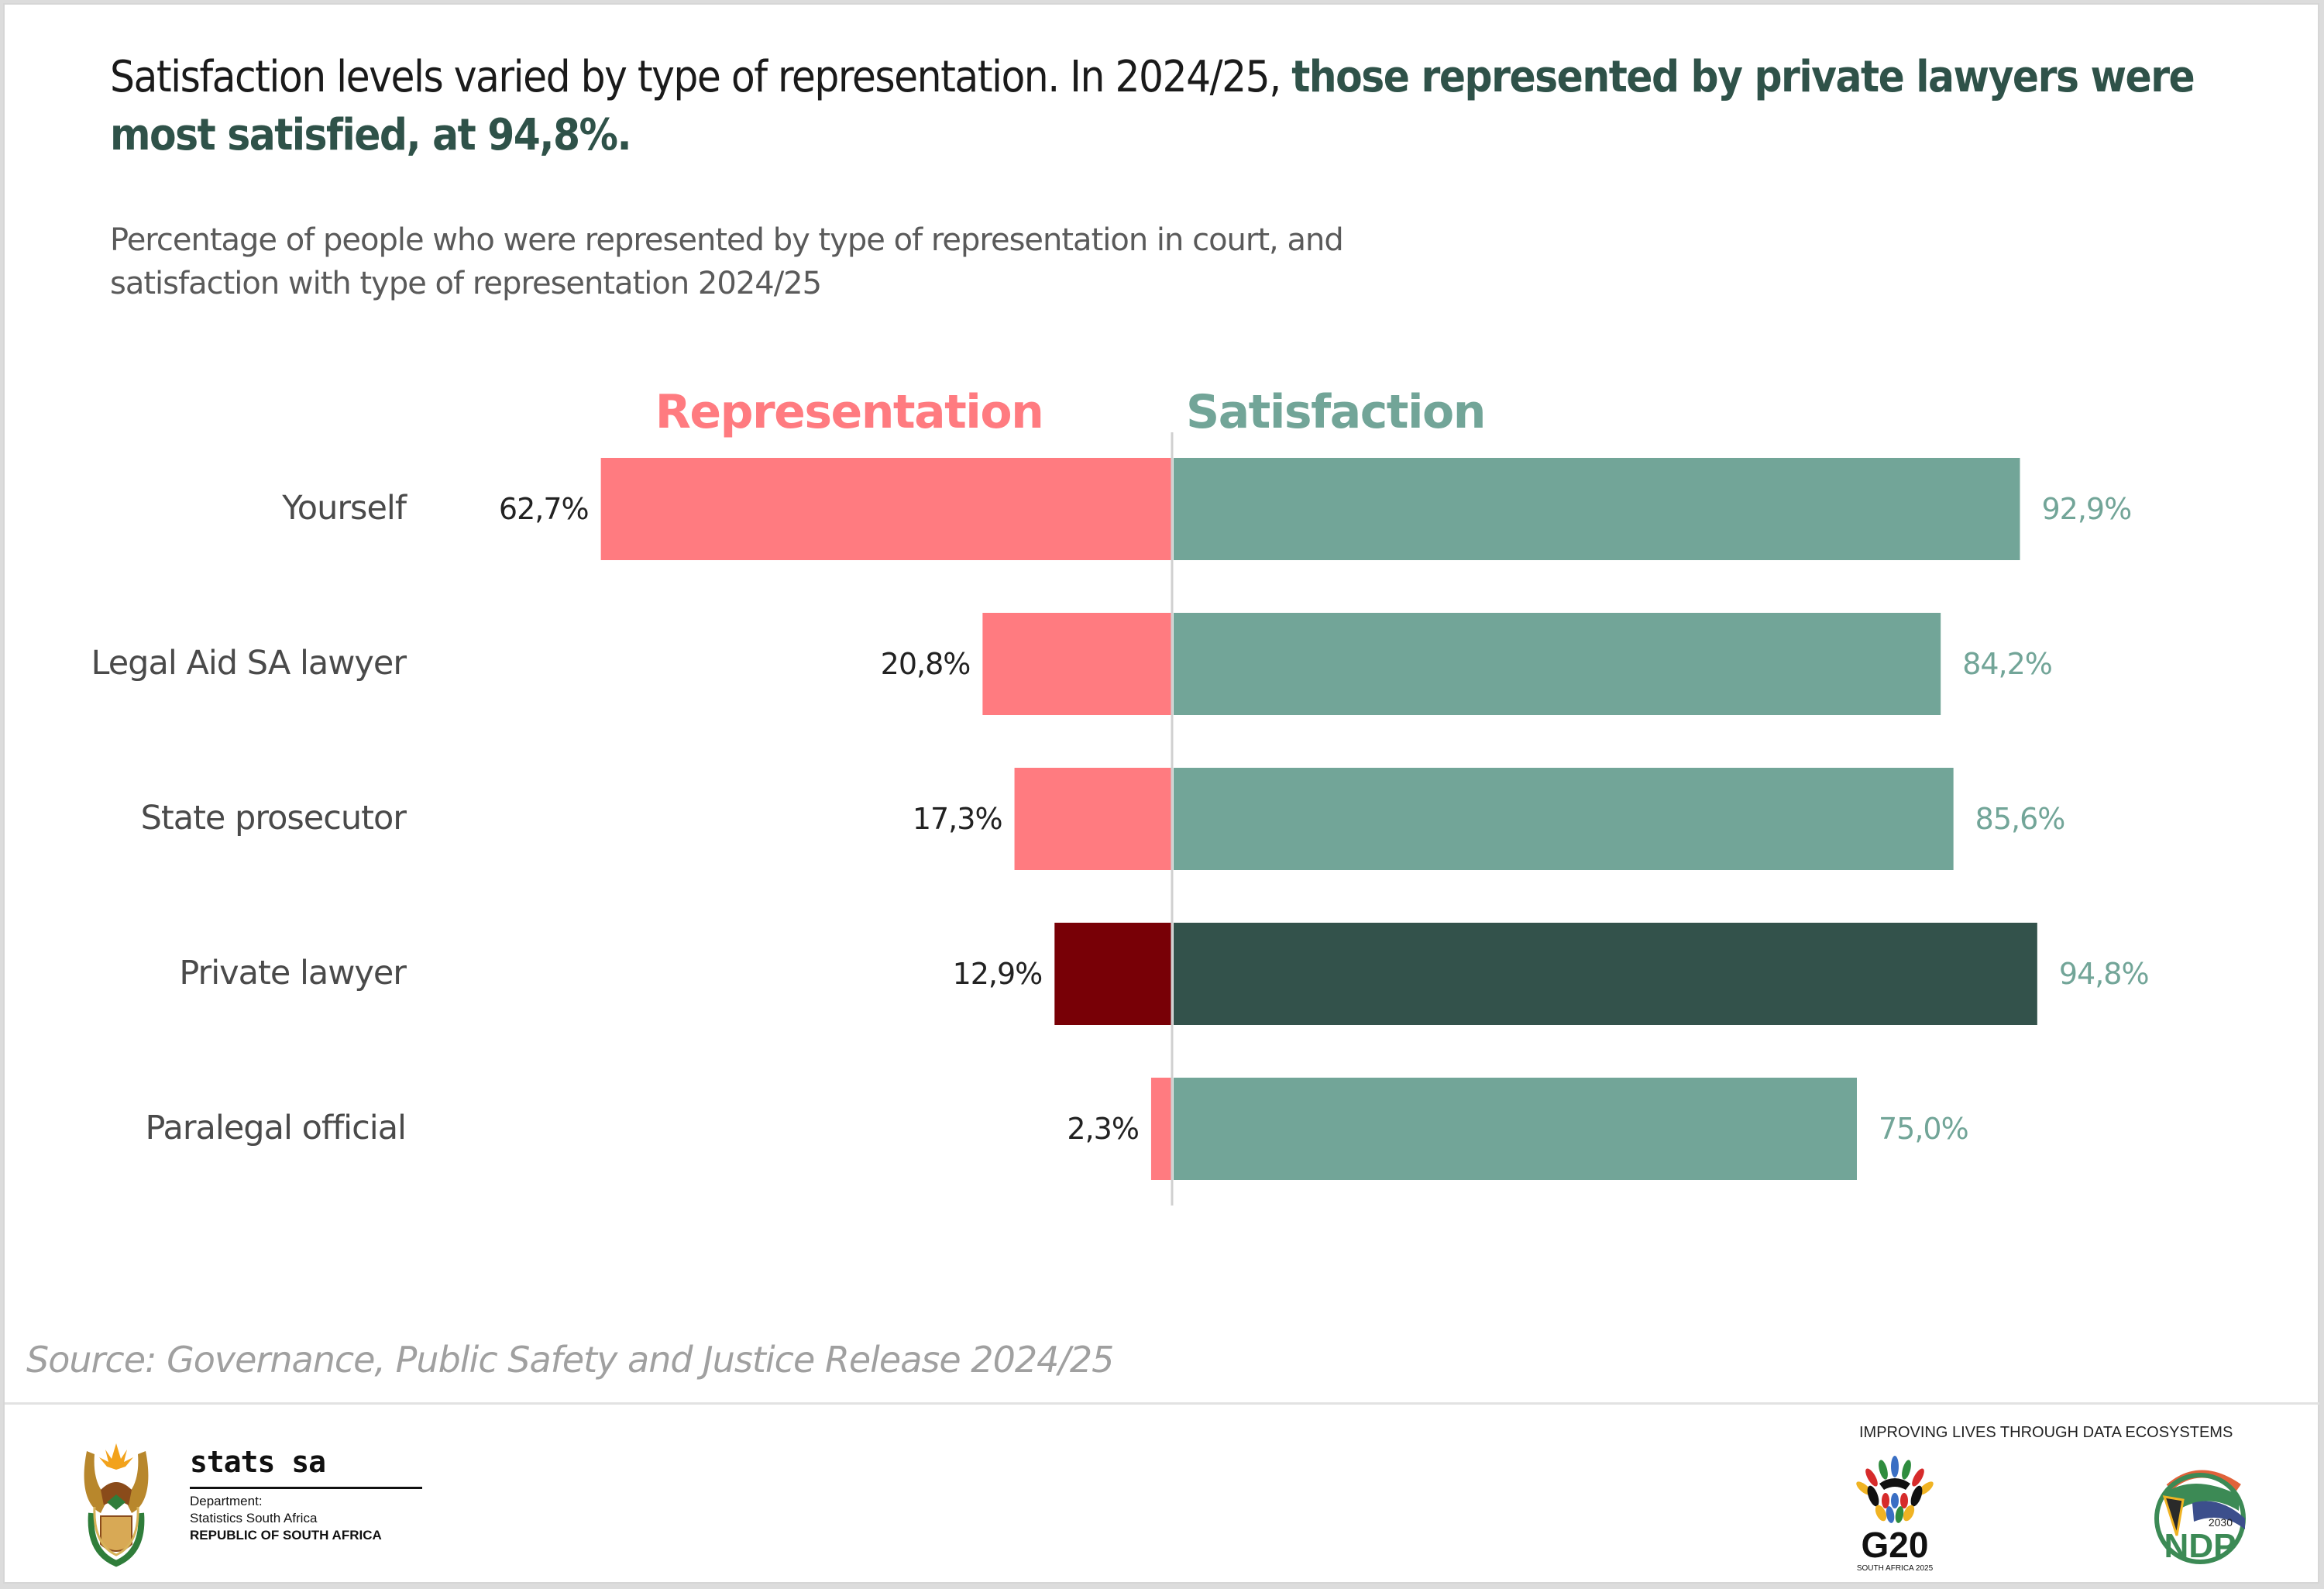 This screenshot has width=2324, height=1589. Describe the element at coordinates (926, 664) in the screenshot. I see `representation-value-label: 20,8%` at that location.